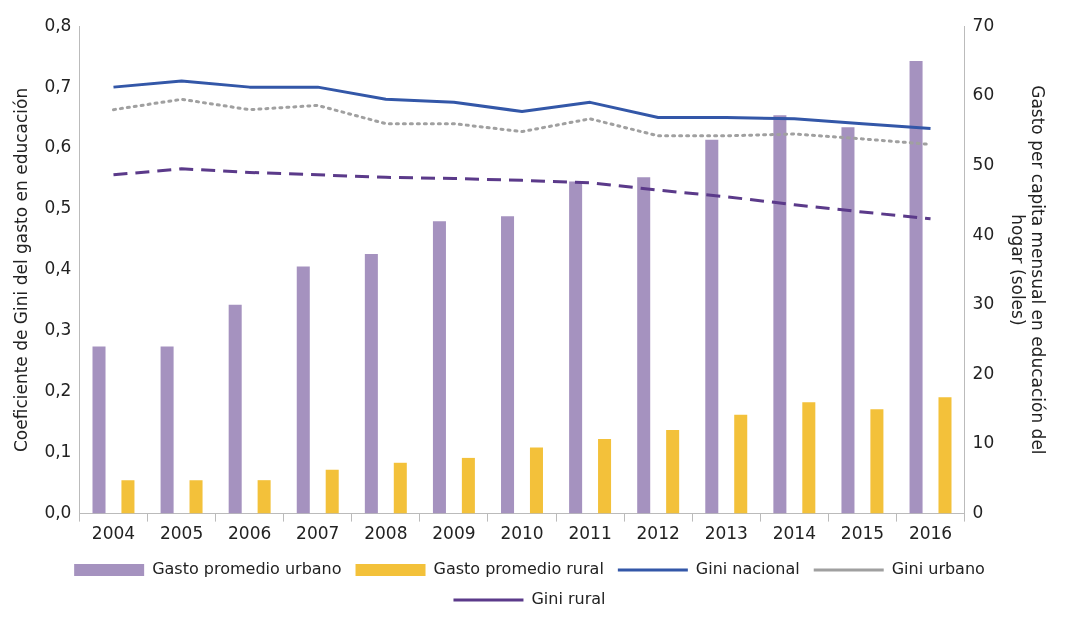  Describe the element at coordinates (247, 569) in the screenshot. I see `legend-label: Gasto promedio urbano` at that location.